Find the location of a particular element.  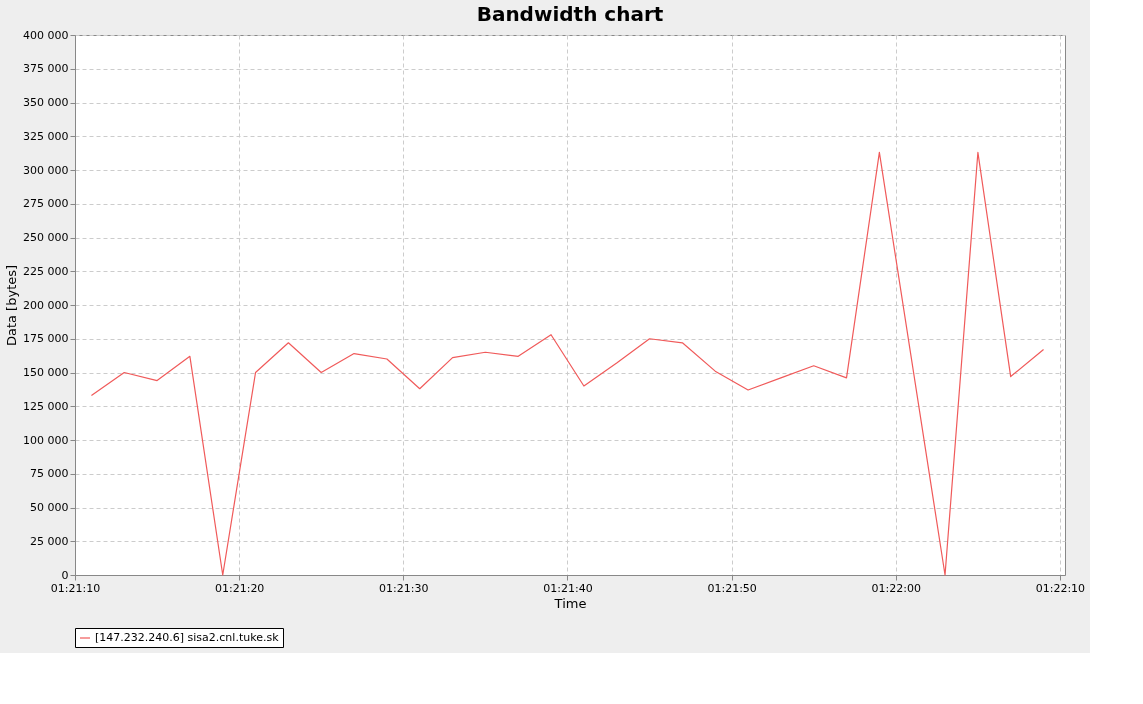

y-tick-label: 400 000 is located at coordinates (46, 35).